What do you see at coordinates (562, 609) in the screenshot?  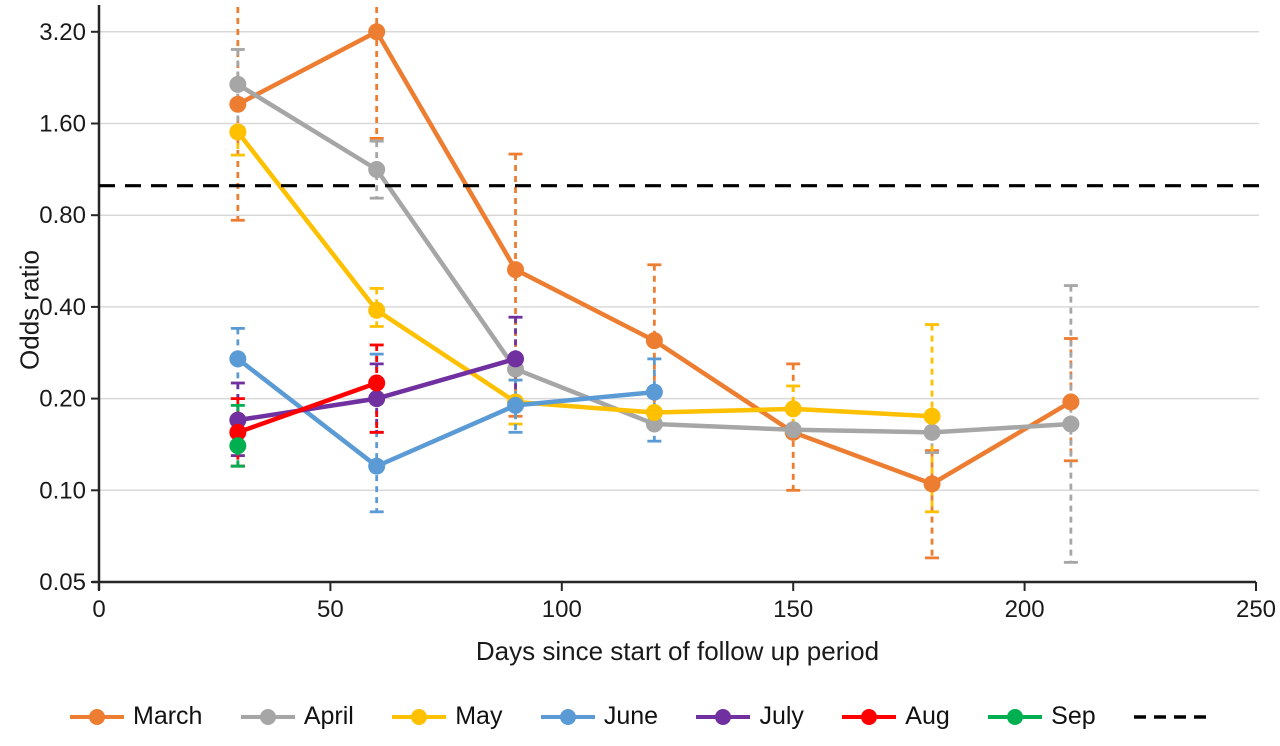 I see `x-tick-label: 100` at bounding box center [562, 609].